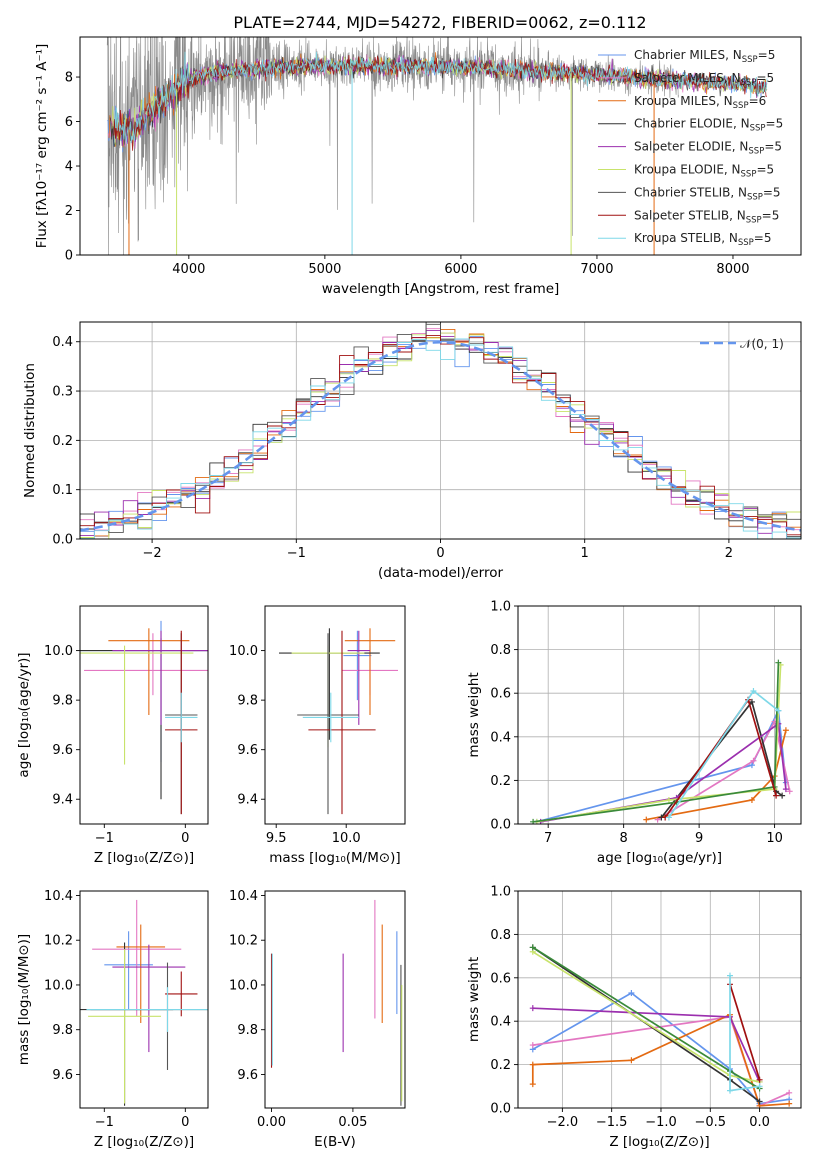 The width and height of the screenshot is (819, 1170). I want to click on x-tick-label: 0.00, so click(271, 1122).